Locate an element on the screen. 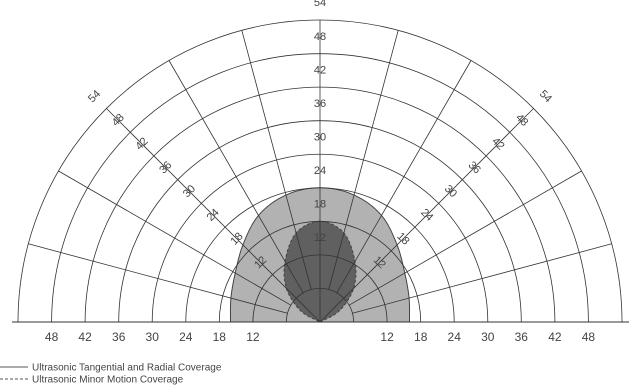  spoke-tick-label: 24 is located at coordinates (320, 171).